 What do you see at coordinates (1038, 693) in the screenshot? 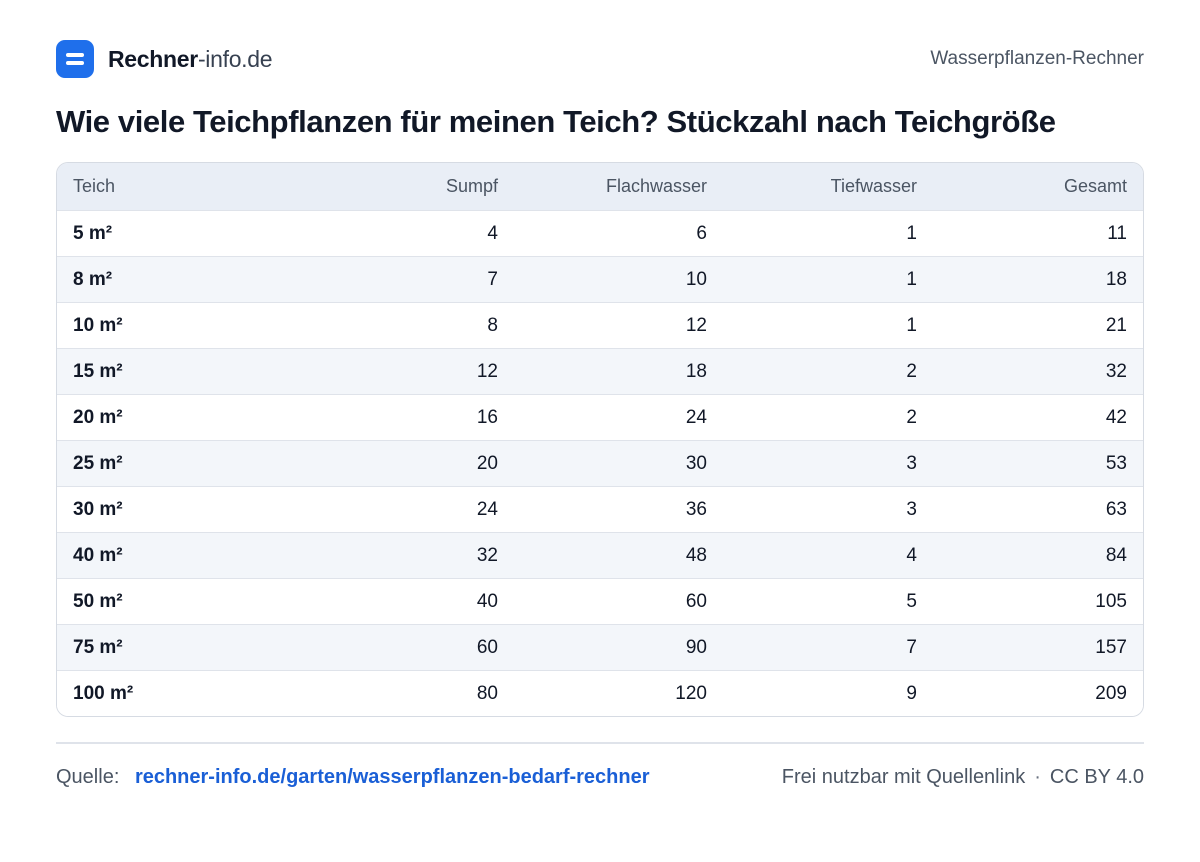
I see `value-cell: 209` at bounding box center [1038, 693].